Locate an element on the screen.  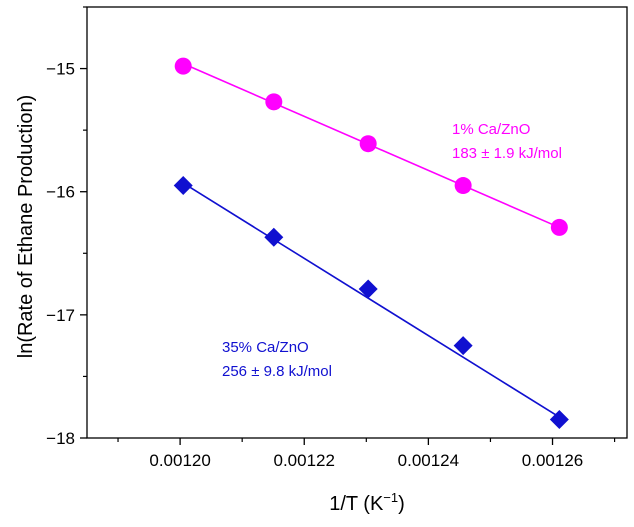
y-tick-label: −18 is located at coordinates (60, 438).